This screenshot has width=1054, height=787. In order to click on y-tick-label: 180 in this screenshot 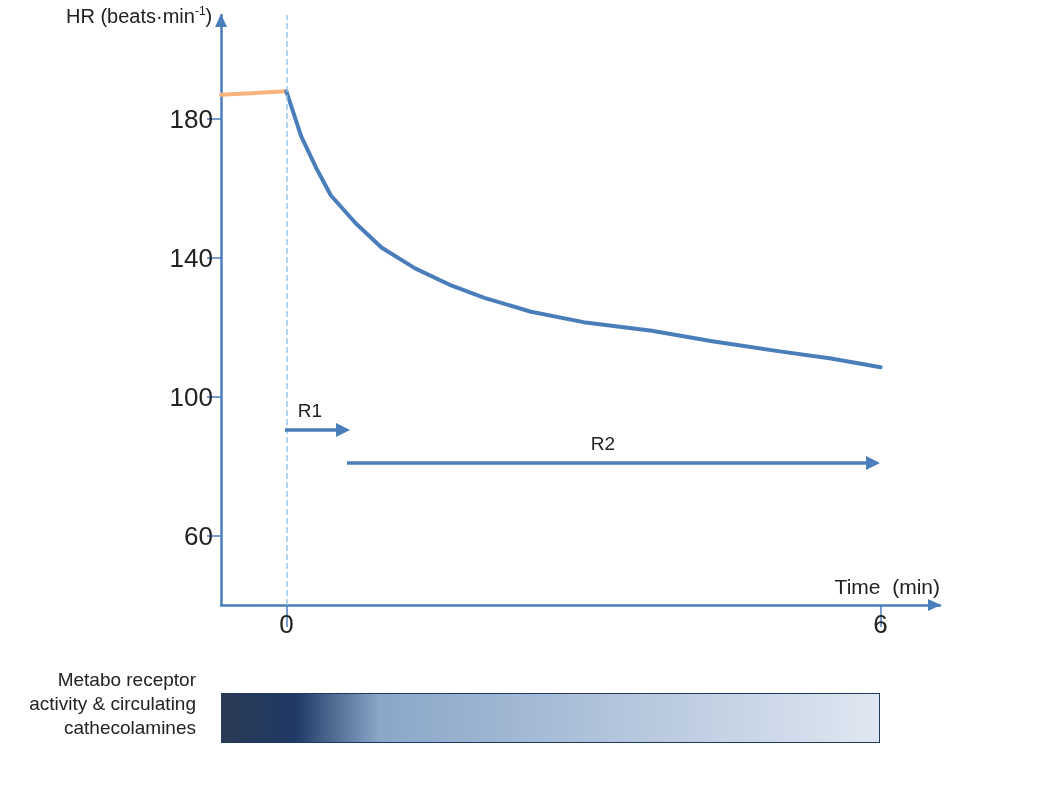, I will do `click(191, 119)`.